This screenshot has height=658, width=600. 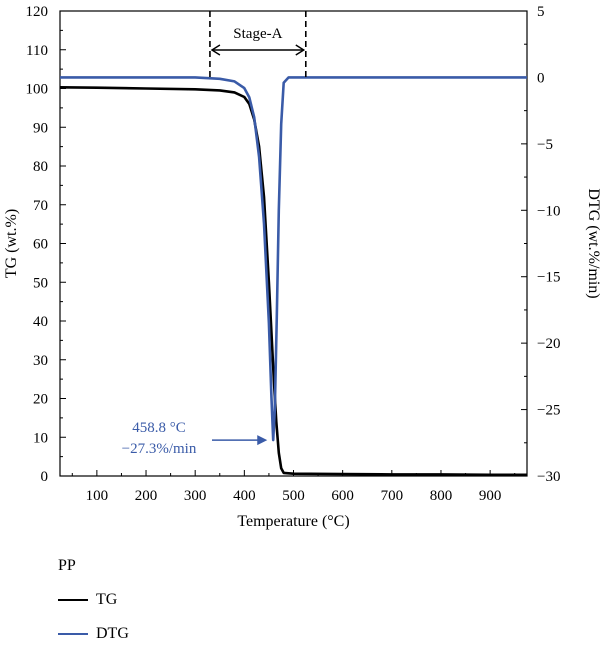 I want to click on legend-title: PP, so click(x=67, y=565).